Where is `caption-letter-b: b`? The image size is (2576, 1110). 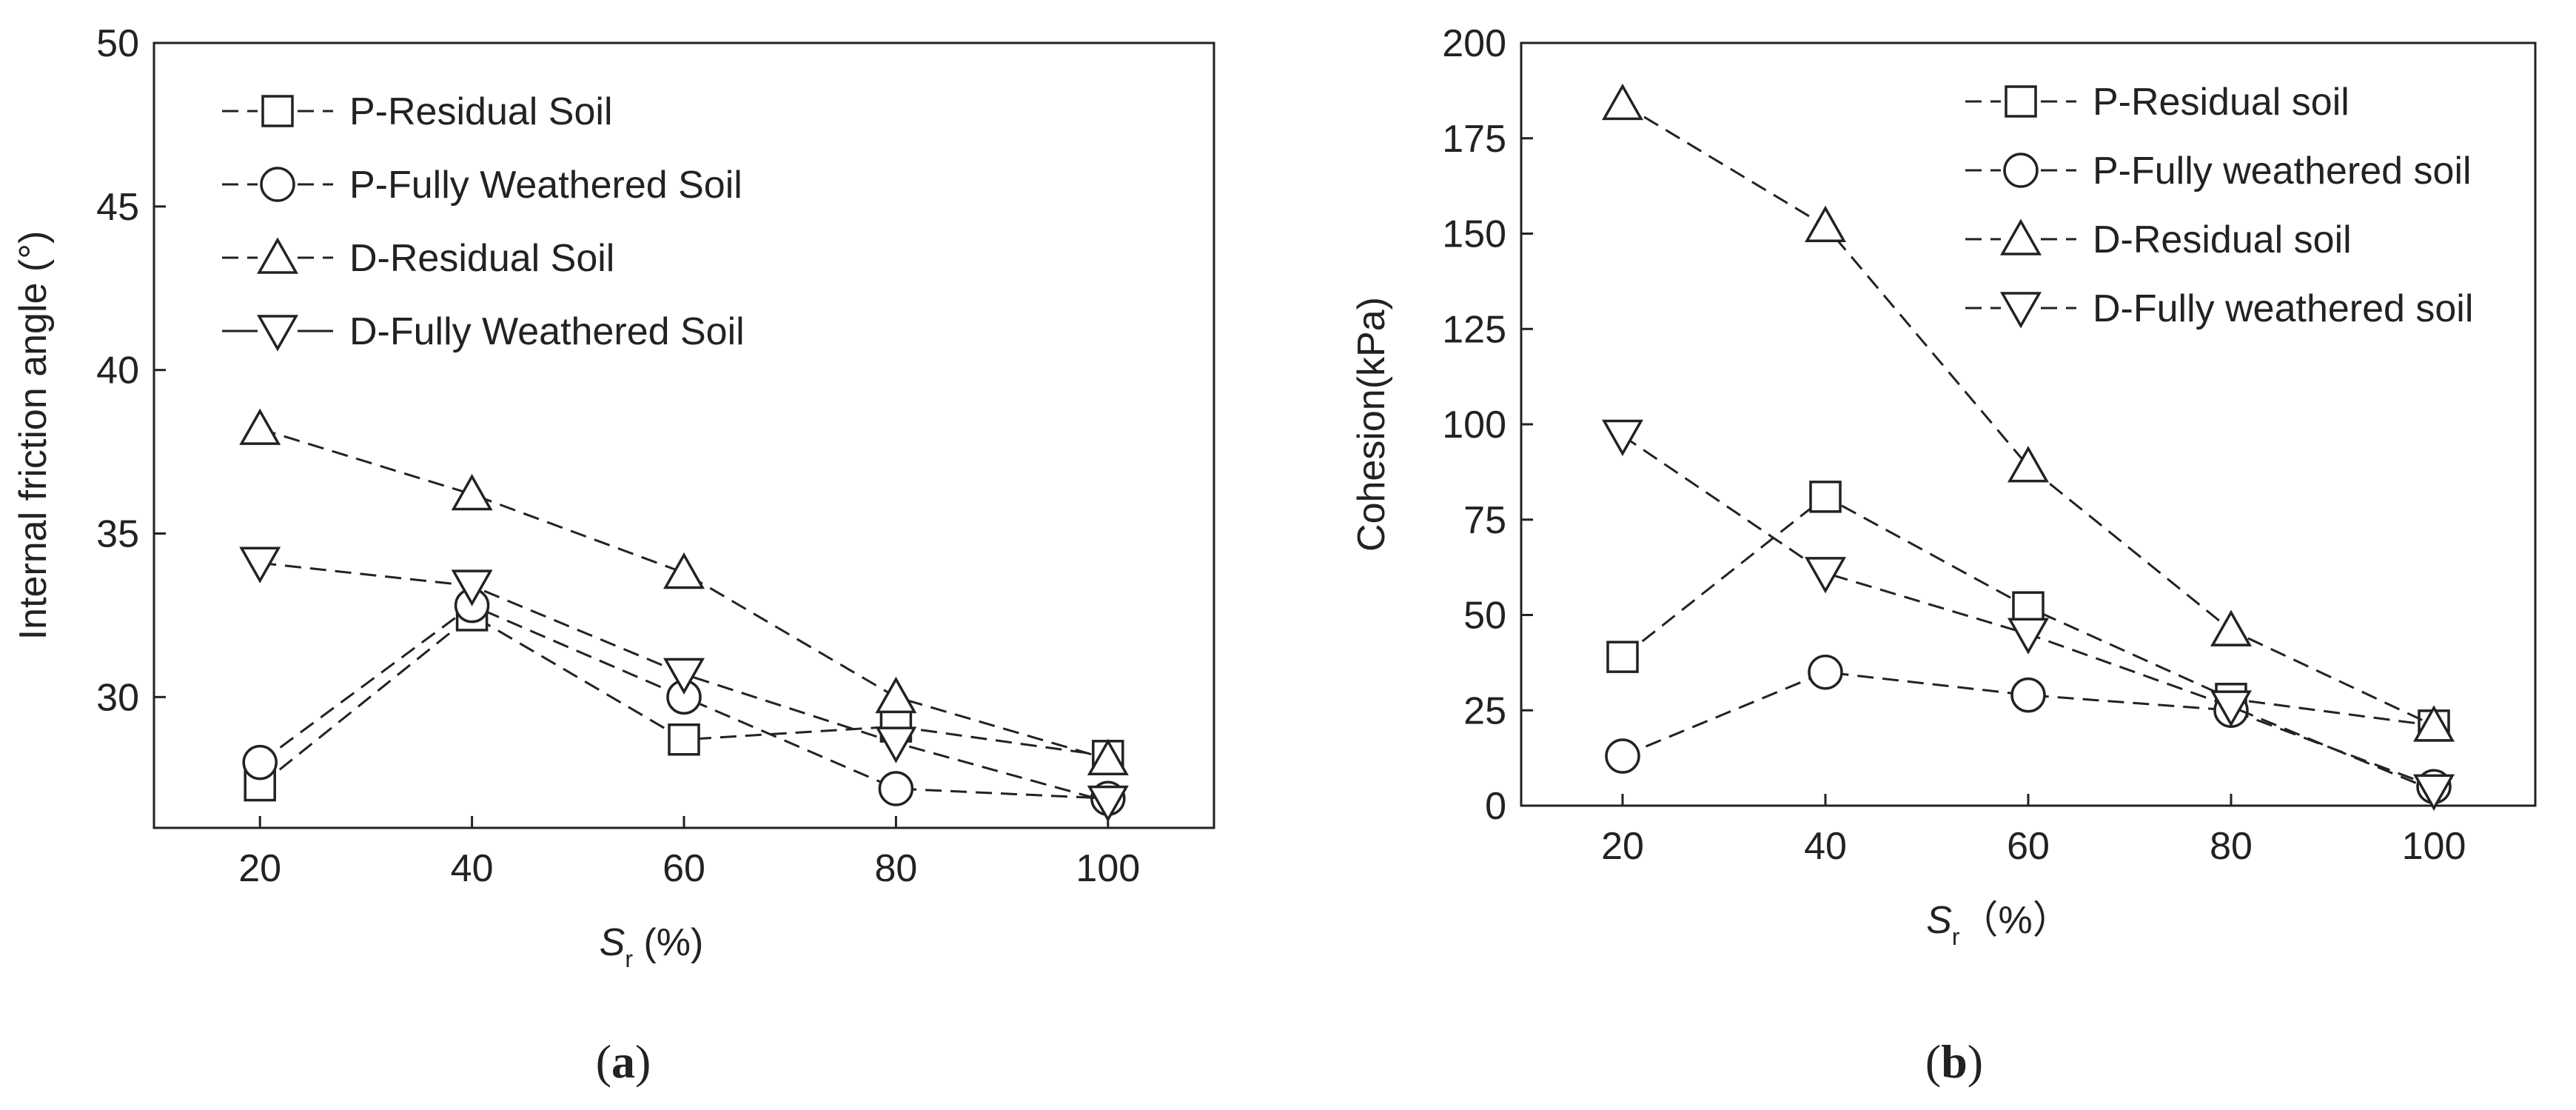
caption-letter-b: b is located at coordinates (1954, 1061).